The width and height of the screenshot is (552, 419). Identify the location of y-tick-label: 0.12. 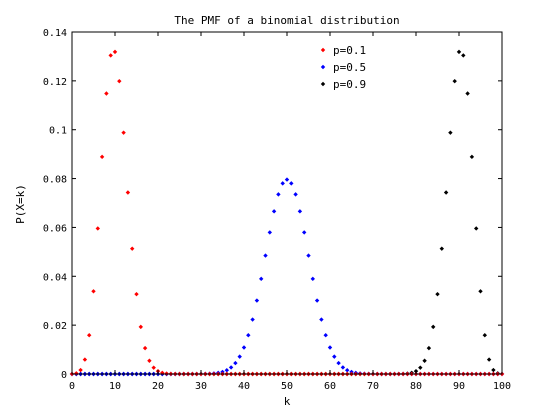
(55, 82).